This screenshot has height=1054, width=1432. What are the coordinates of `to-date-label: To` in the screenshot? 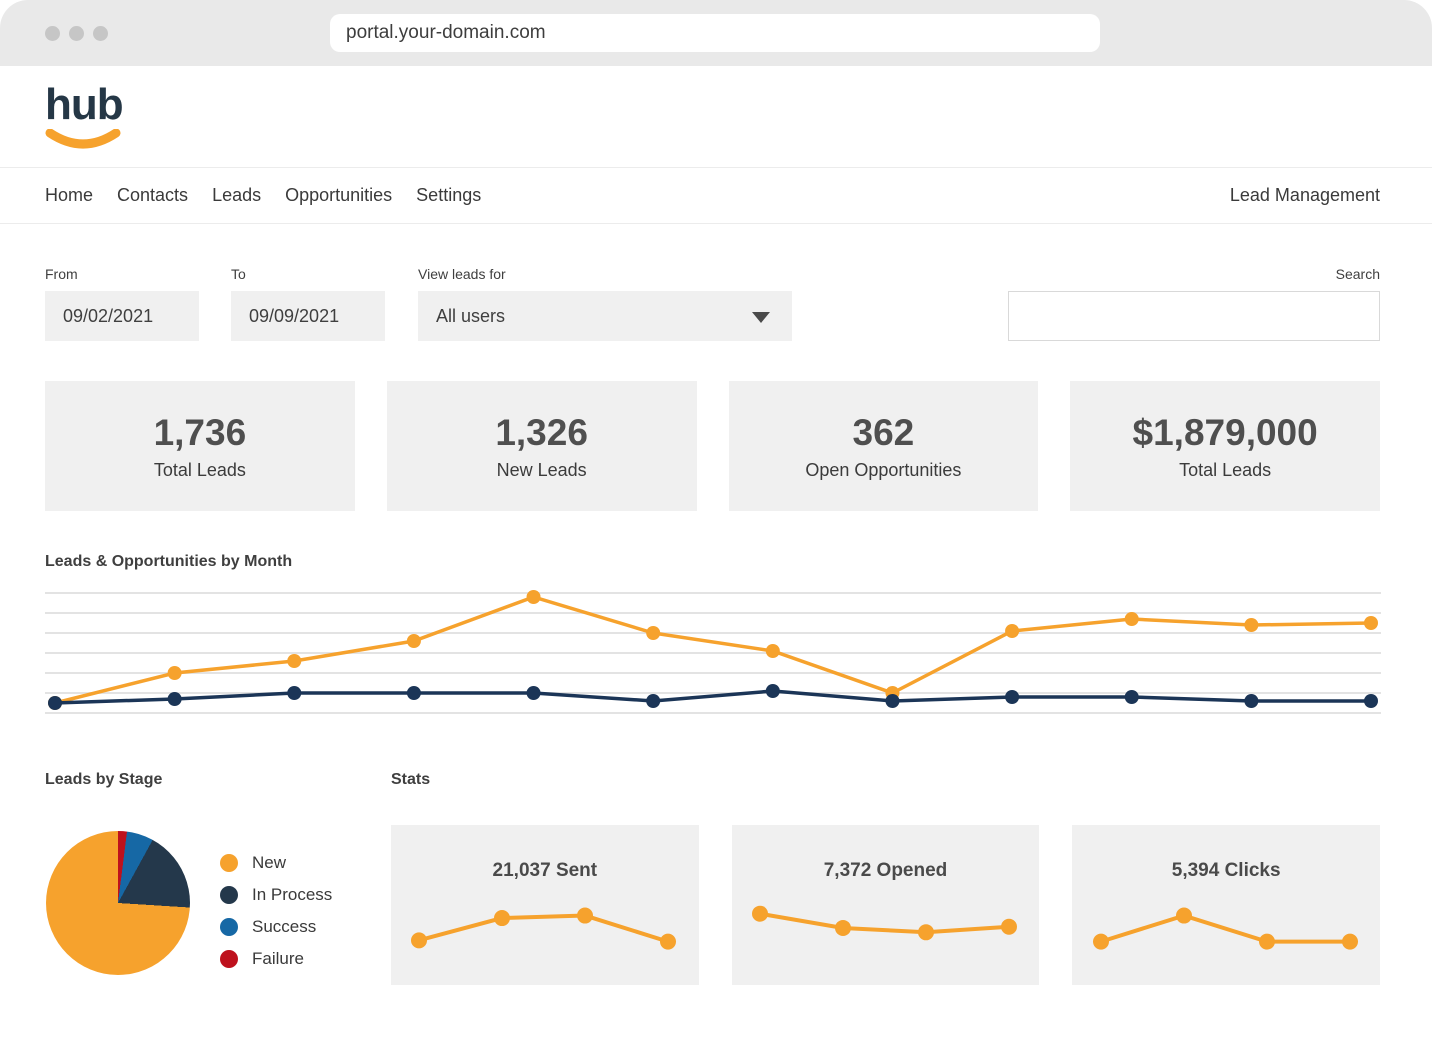 It's located at (238, 274).